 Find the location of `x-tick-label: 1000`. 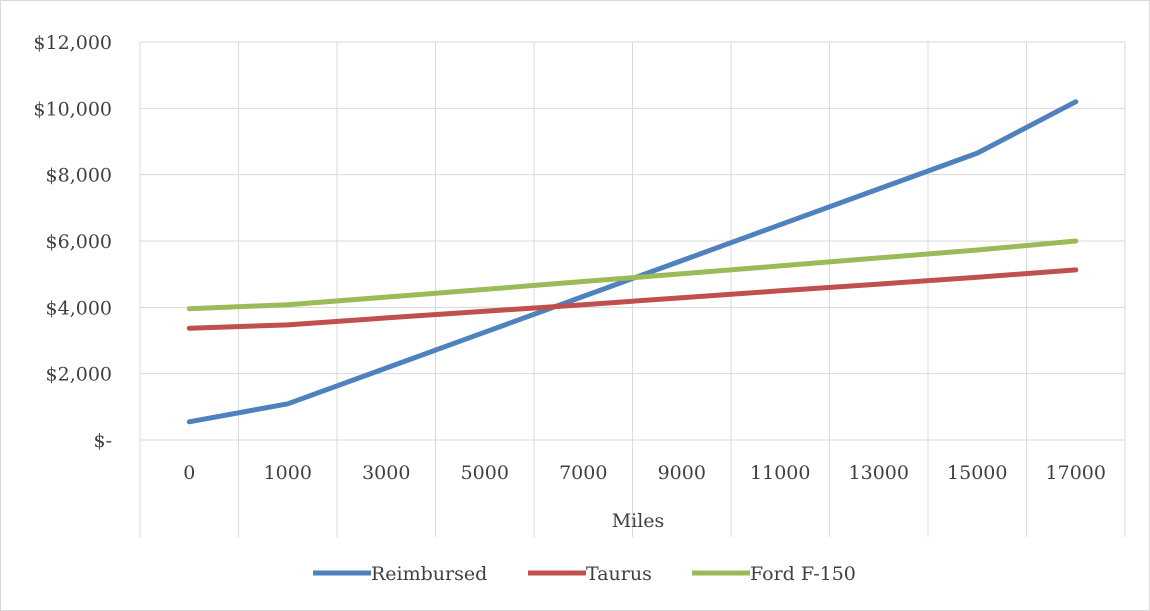

x-tick-label: 1000 is located at coordinates (288, 473).